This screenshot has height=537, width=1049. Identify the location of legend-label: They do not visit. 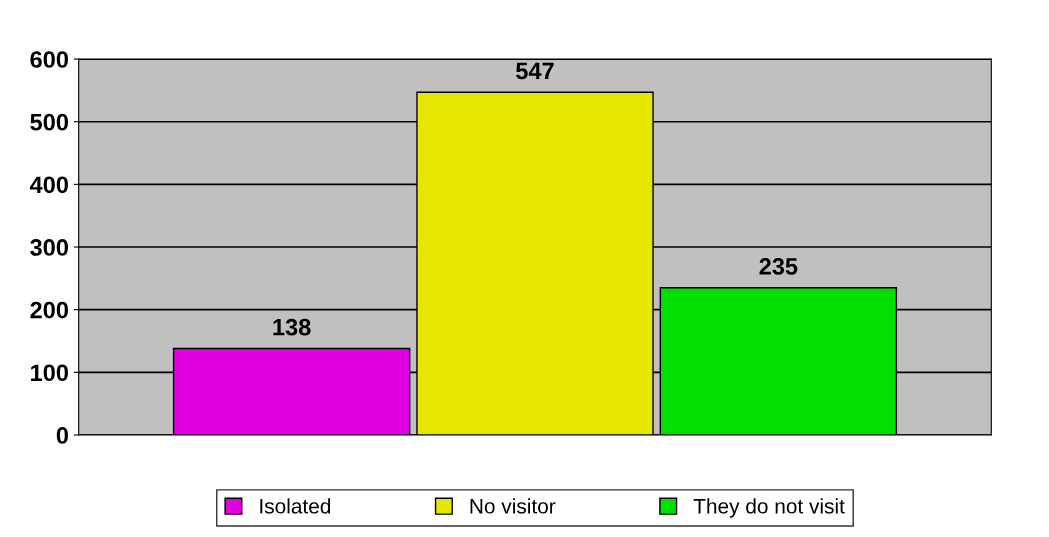
(769, 508).